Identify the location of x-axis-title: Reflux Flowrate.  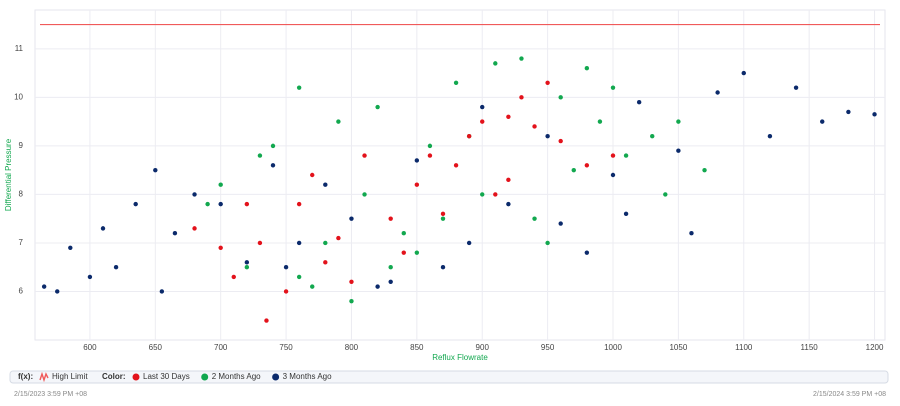
(460, 357).